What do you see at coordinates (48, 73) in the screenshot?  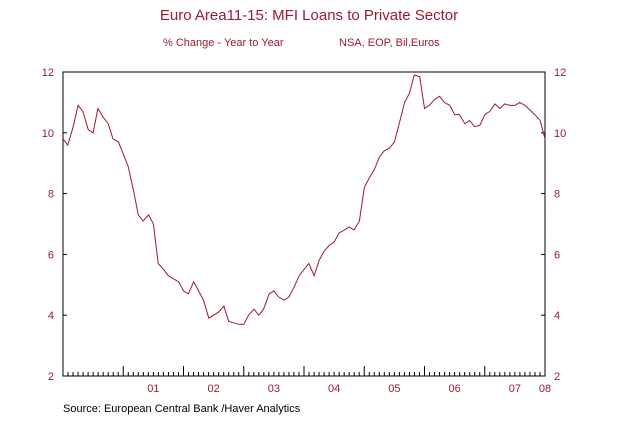 I see `y-tick-label-left: 12` at bounding box center [48, 73].